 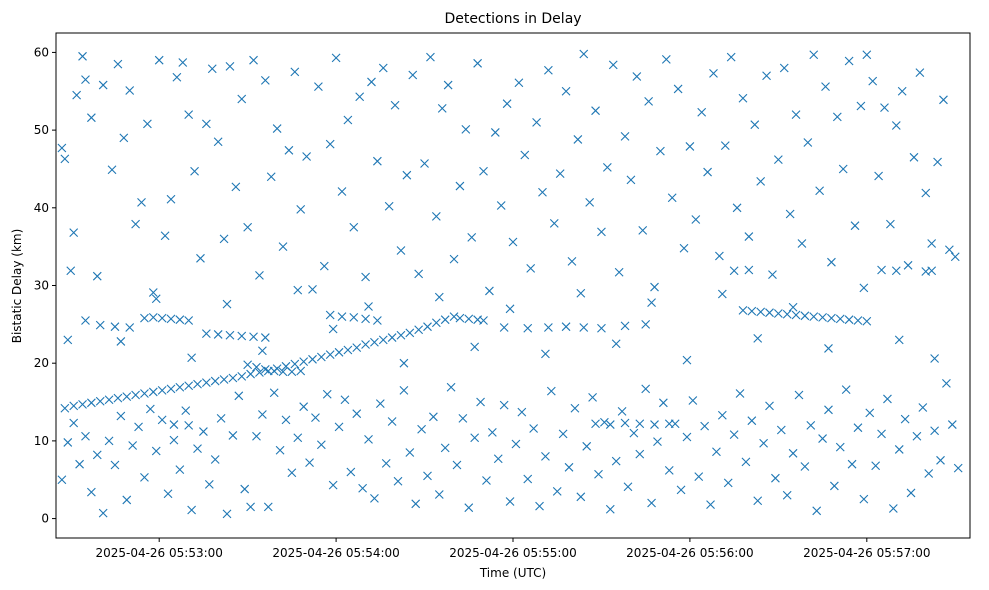 What do you see at coordinates (41, 441) in the screenshot?
I see `y-tick-label: 10` at bounding box center [41, 441].